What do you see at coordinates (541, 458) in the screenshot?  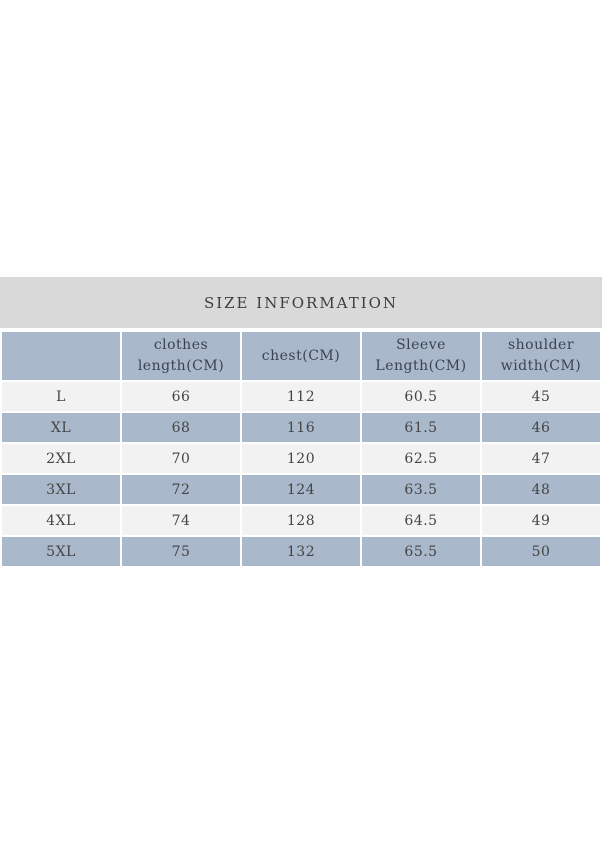 I see `cell-shoulder-width: 47` at bounding box center [541, 458].